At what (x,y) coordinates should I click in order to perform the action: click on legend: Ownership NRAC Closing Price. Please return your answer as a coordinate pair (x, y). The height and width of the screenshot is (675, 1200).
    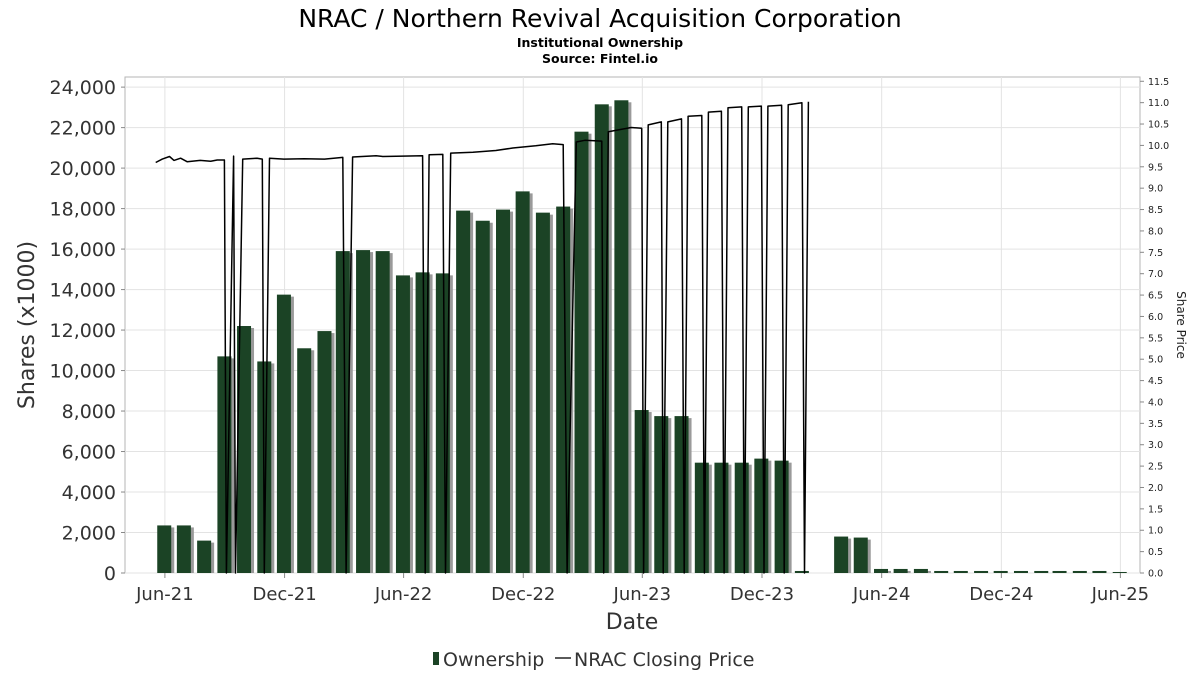
    Looking at the image, I should click on (593, 660).